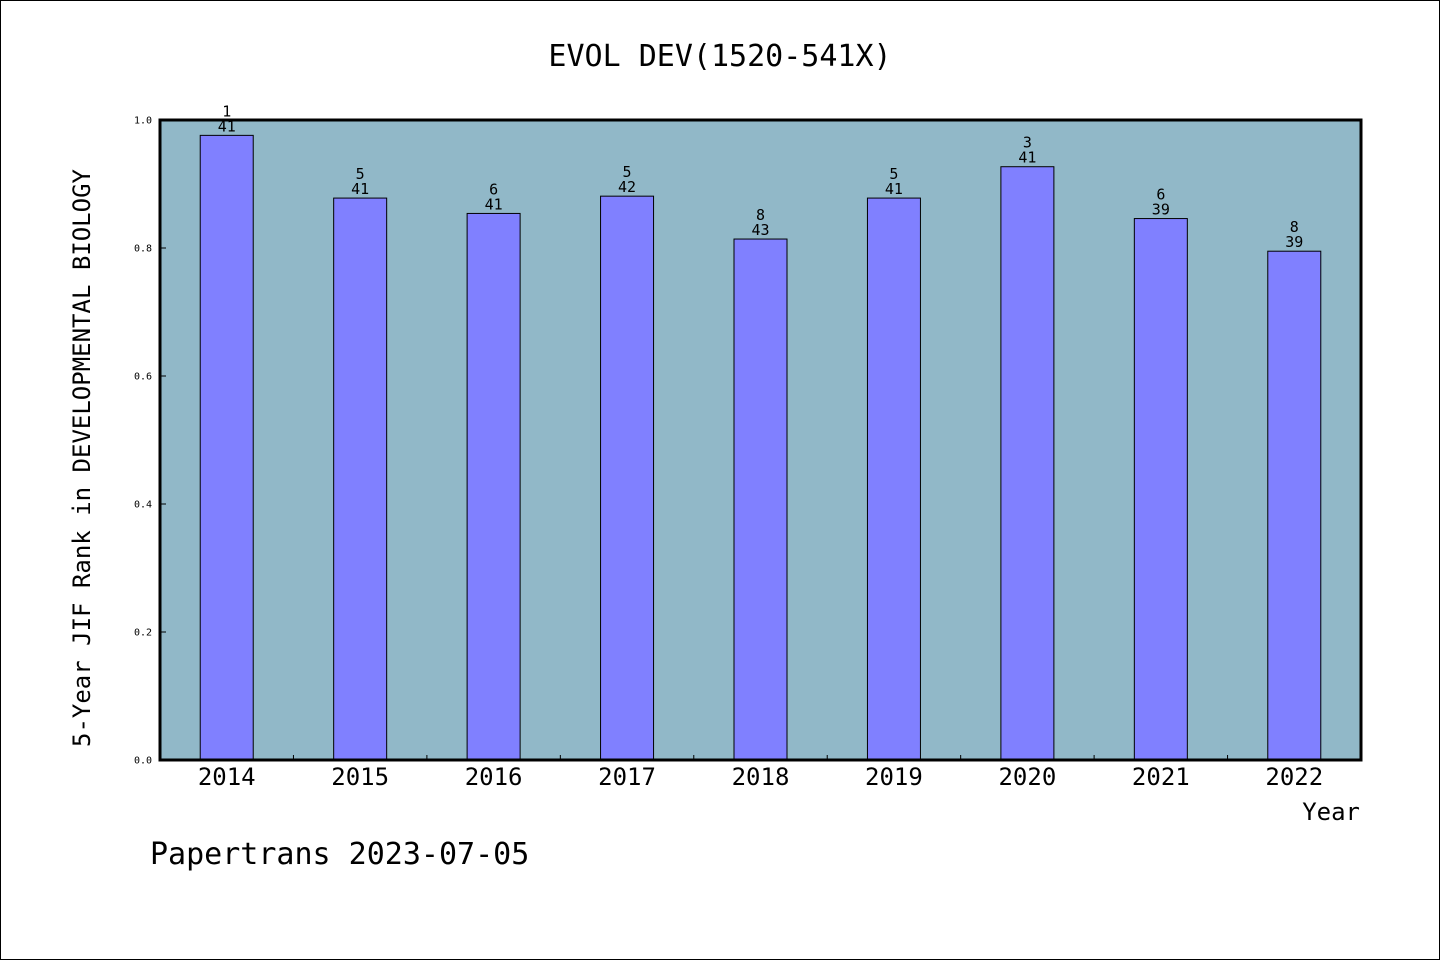 This screenshot has height=960, width=1440. Describe the element at coordinates (760, 215) in the screenshot. I see `bar-rank-label-2018: 8` at that location.